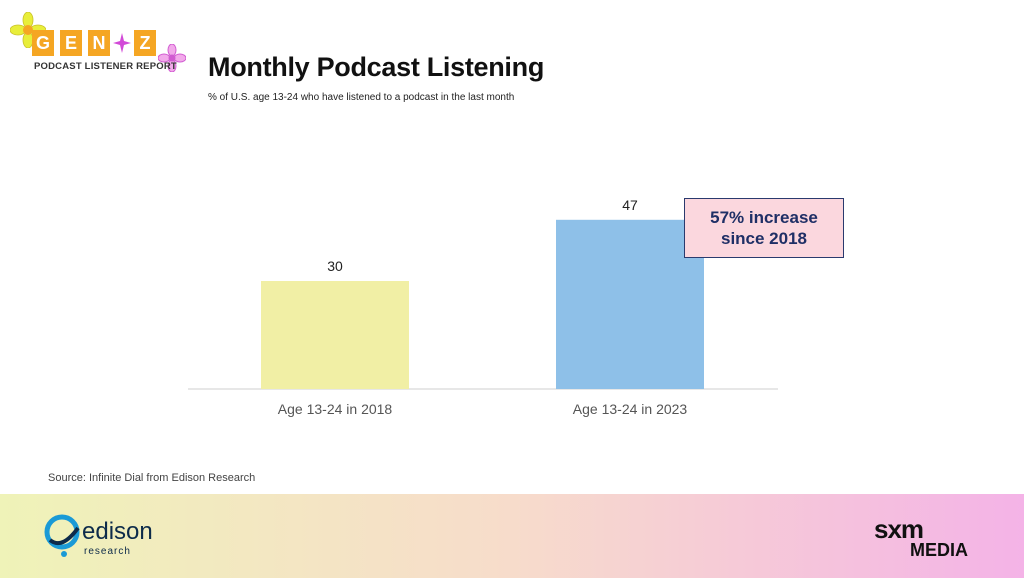 The height and width of the screenshot is (578, 1024). Describe the element at coordinates (122, 43) in the screenshot. I see `sparkle-icon` at that location.